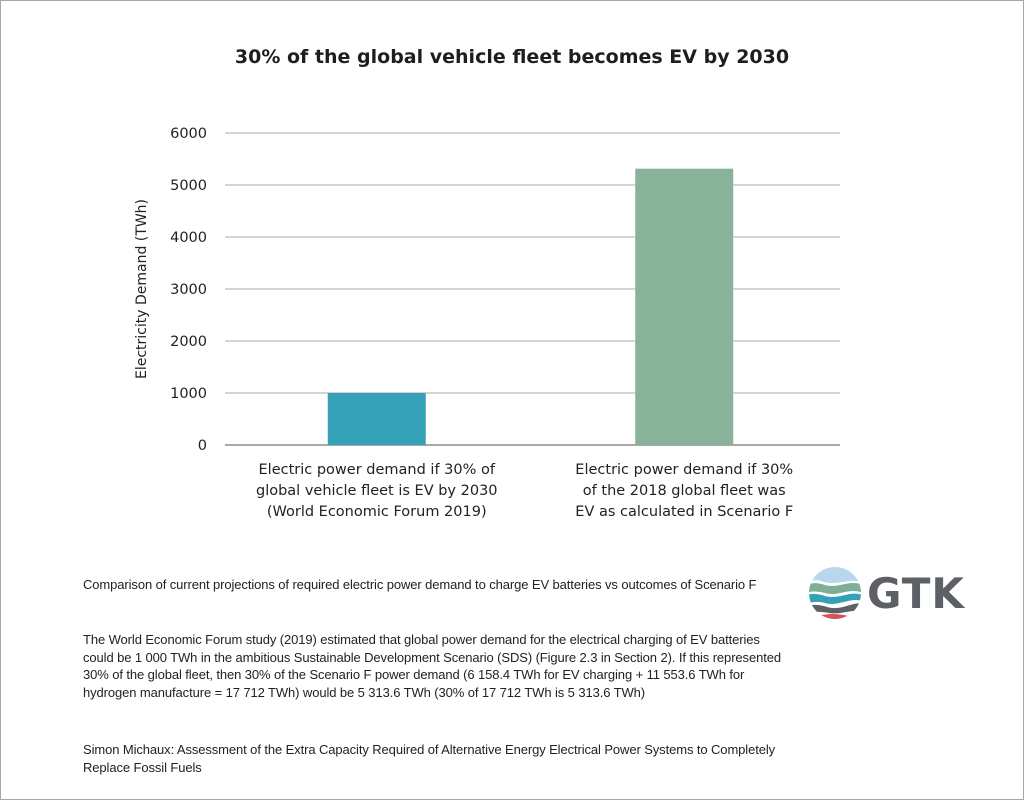 This screenshot has width=1024, height=800. What do you see at coordinates (684, 470) in the screenshot?
I see `x-category-label-line: Electric power demand if 30%` at bounding box center [684, 470].